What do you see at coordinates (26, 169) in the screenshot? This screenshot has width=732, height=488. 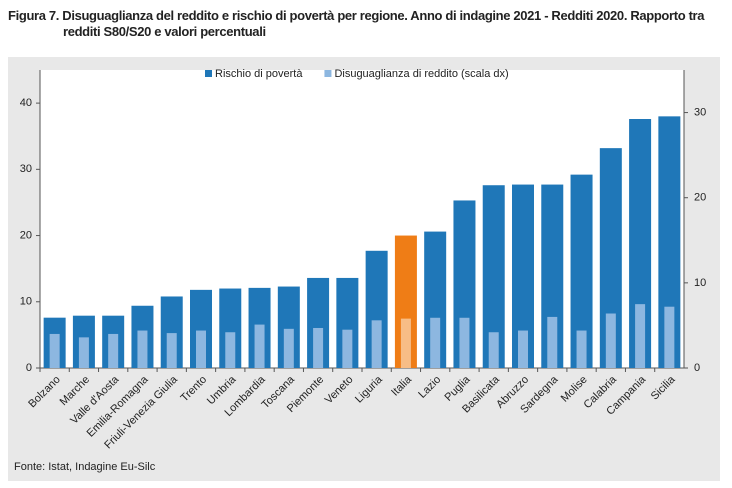 I see `y-tick-label: 30` at bounding box center [26, 169].